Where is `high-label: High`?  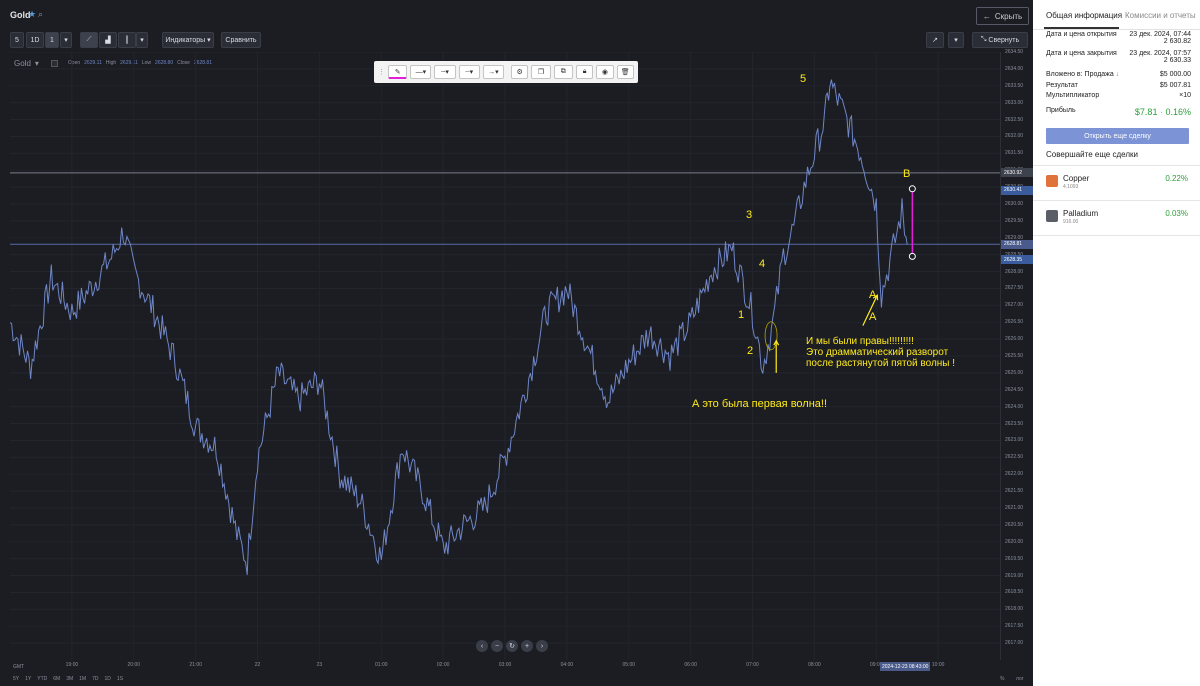 high-label: High is located at coordinates (111, 63).